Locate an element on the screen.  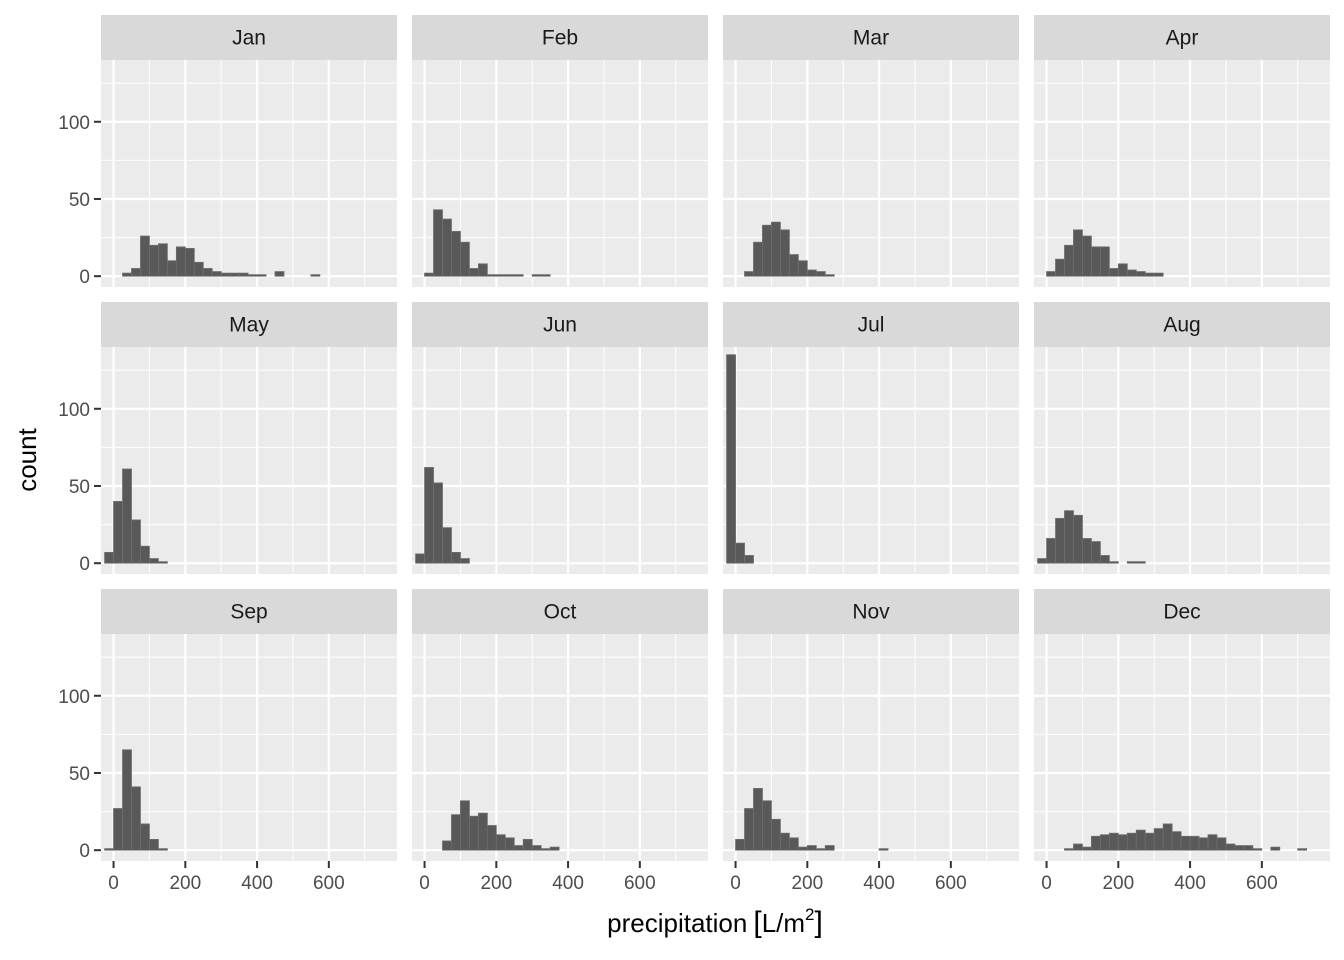
facet-strip-may is located at coordinates (249, 324).